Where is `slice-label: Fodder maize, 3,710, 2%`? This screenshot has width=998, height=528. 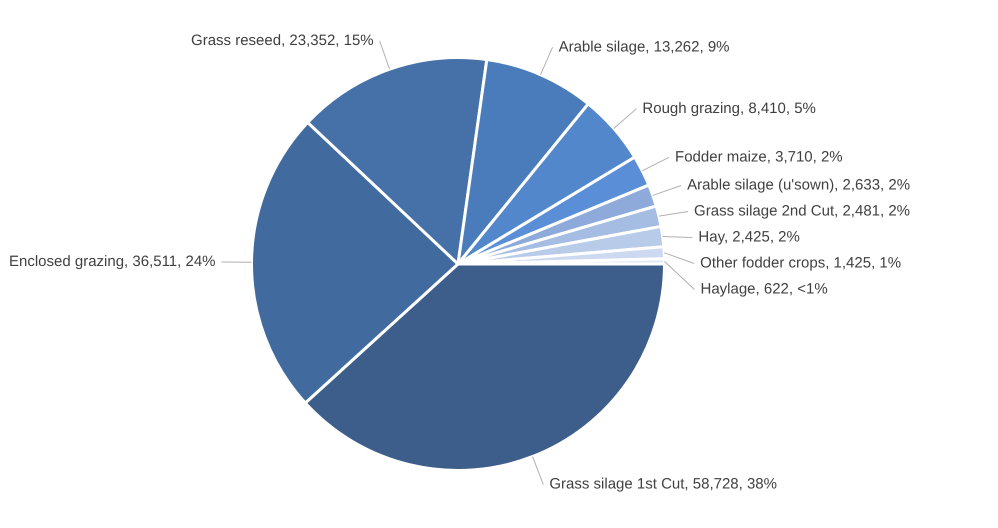 slice-label: Fodder maize, 3,710, 2% is located at coordinates (759, 157).